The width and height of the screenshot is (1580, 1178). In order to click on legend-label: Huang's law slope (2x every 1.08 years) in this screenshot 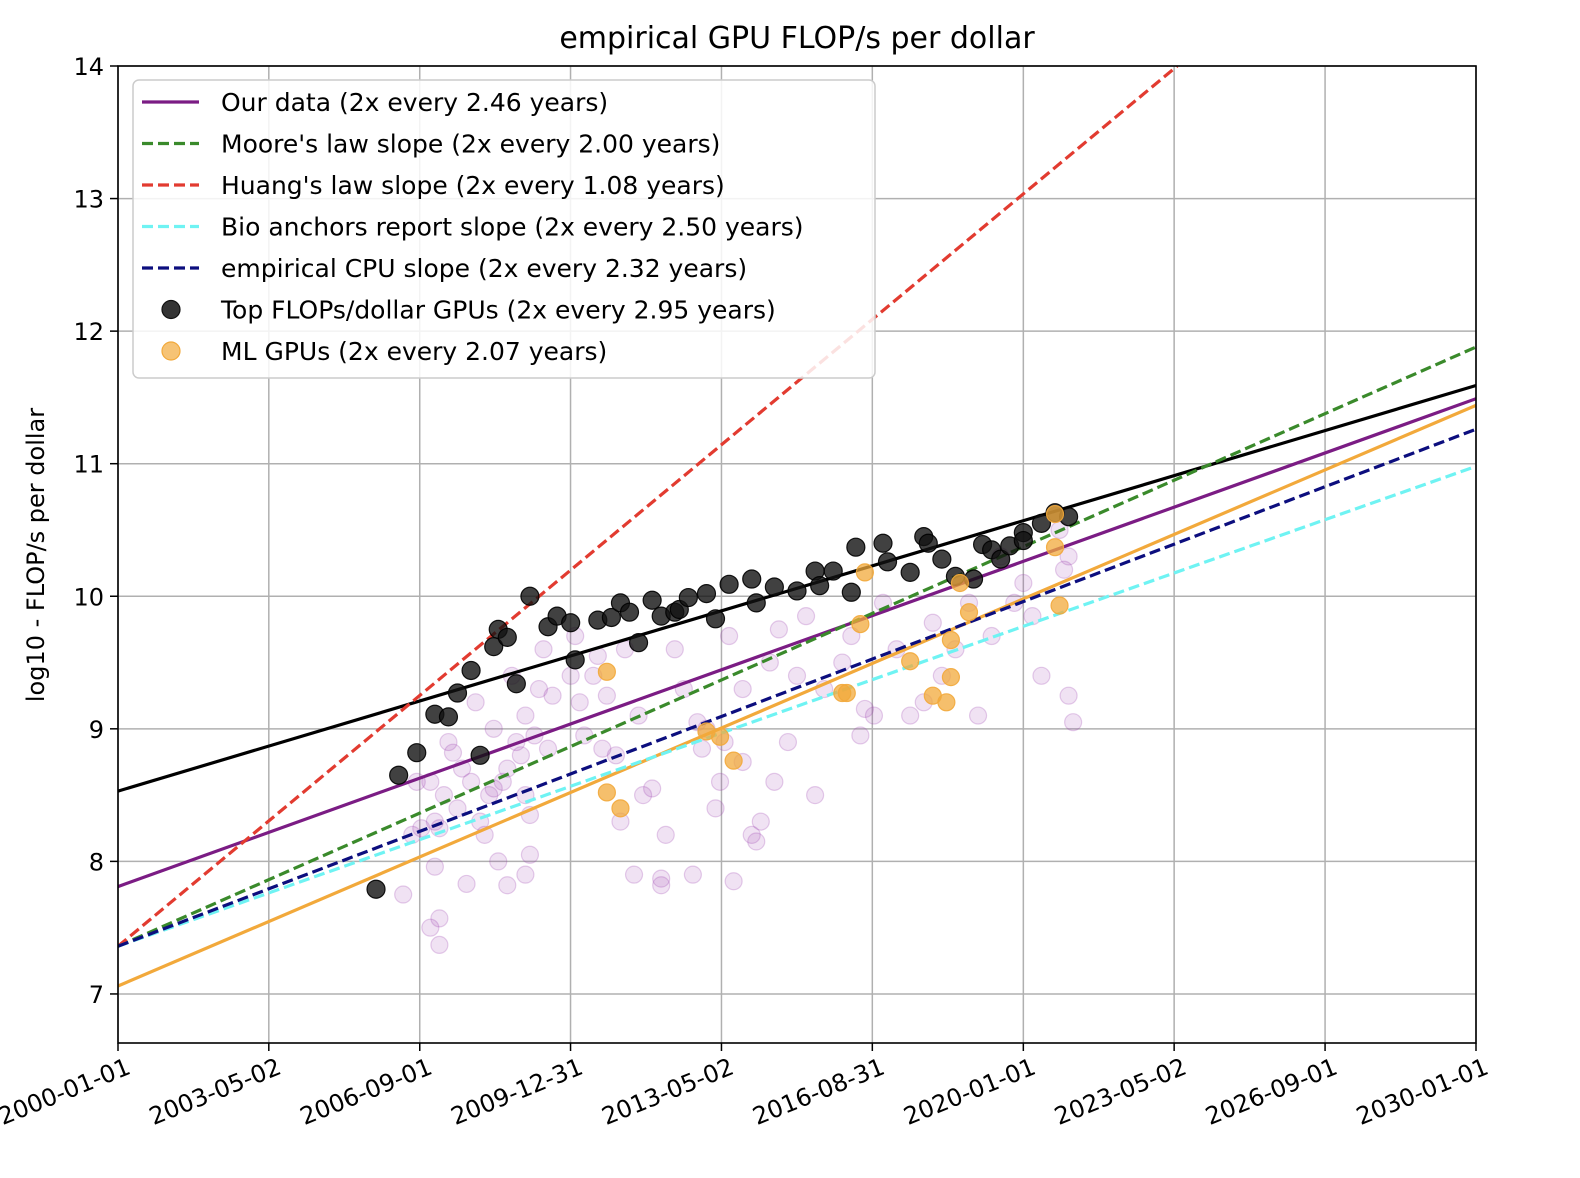, I will do `click(473, 185)`.